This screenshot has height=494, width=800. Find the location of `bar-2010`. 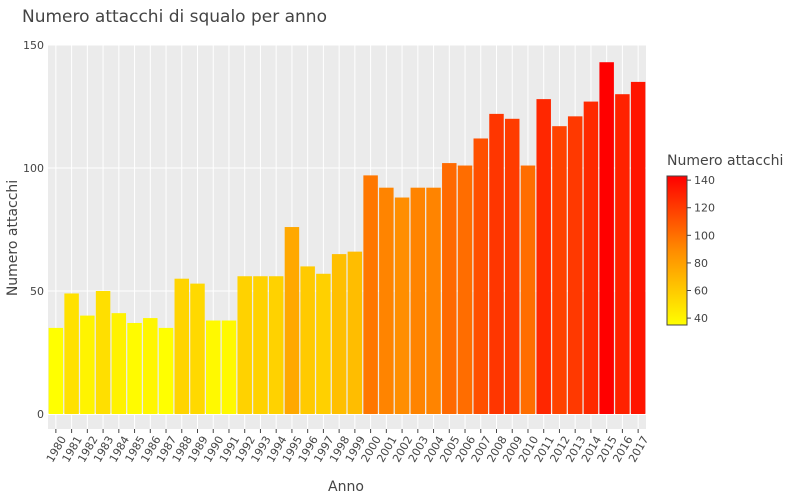

bar-2010 is located at coordinates (528, 289).